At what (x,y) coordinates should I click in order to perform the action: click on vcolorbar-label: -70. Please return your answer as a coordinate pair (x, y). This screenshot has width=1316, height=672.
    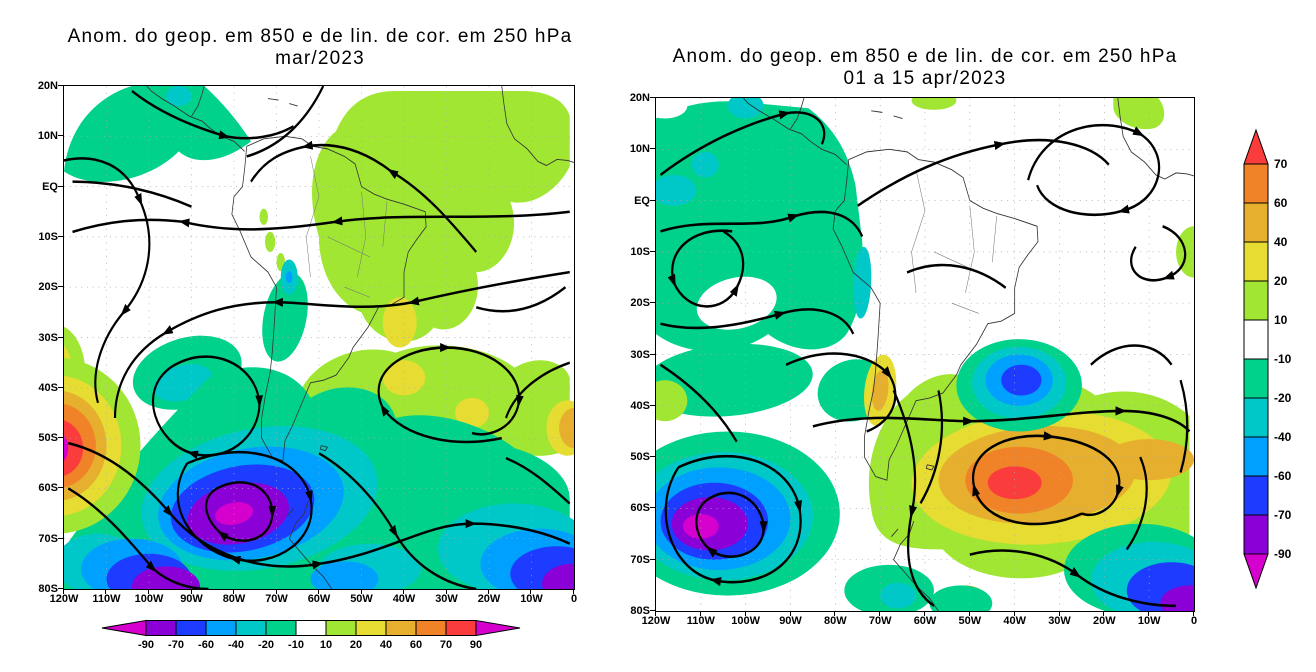
    Looking at the image, I should click on (1283, 515).